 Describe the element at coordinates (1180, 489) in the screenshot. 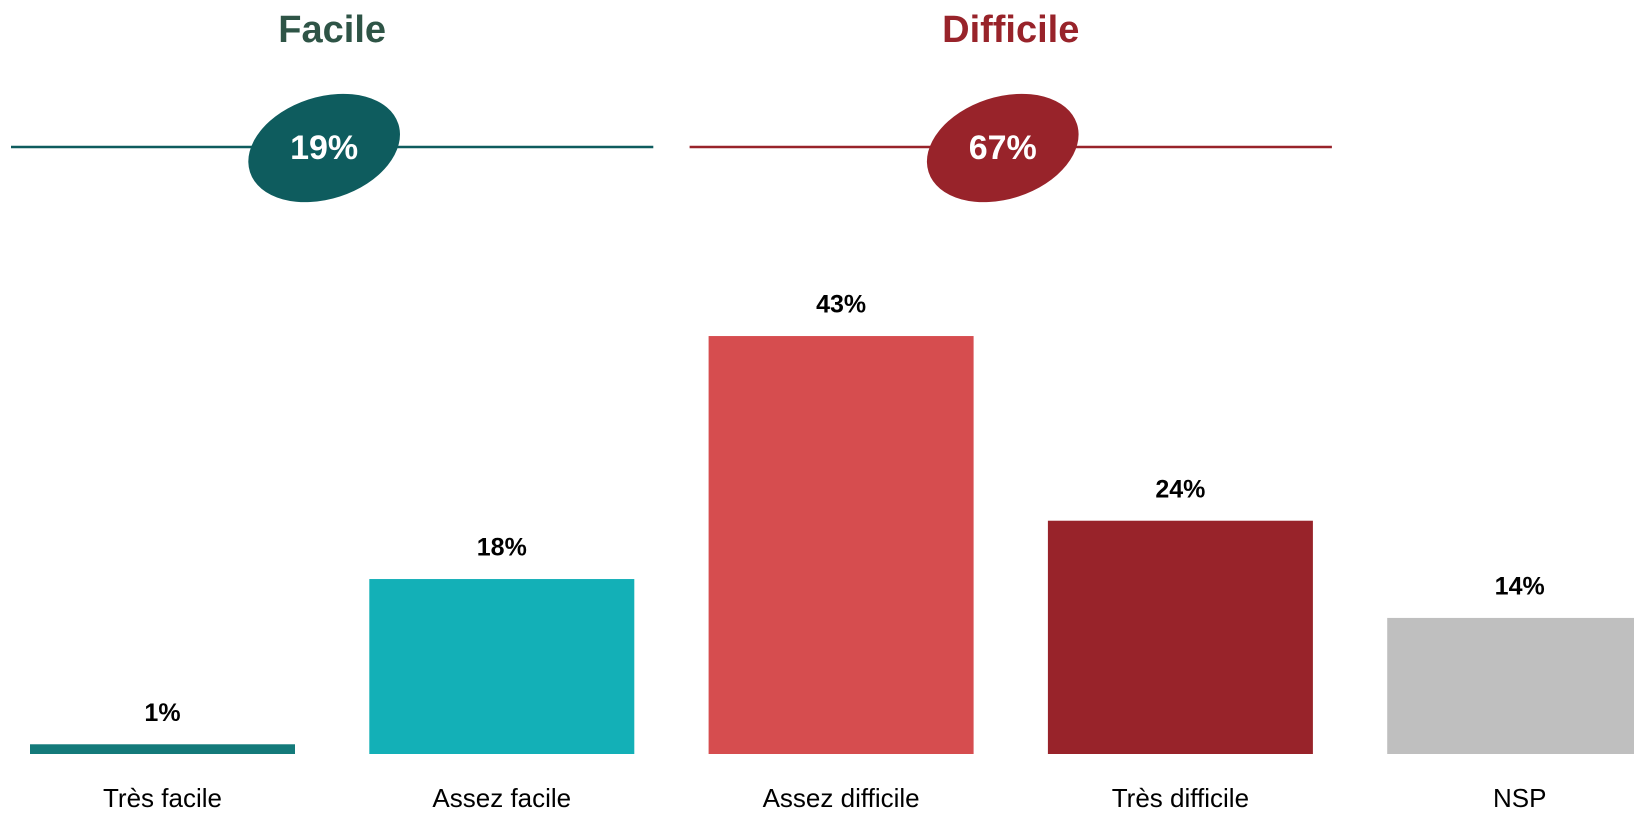

I see `value-label: 24%` at that location.